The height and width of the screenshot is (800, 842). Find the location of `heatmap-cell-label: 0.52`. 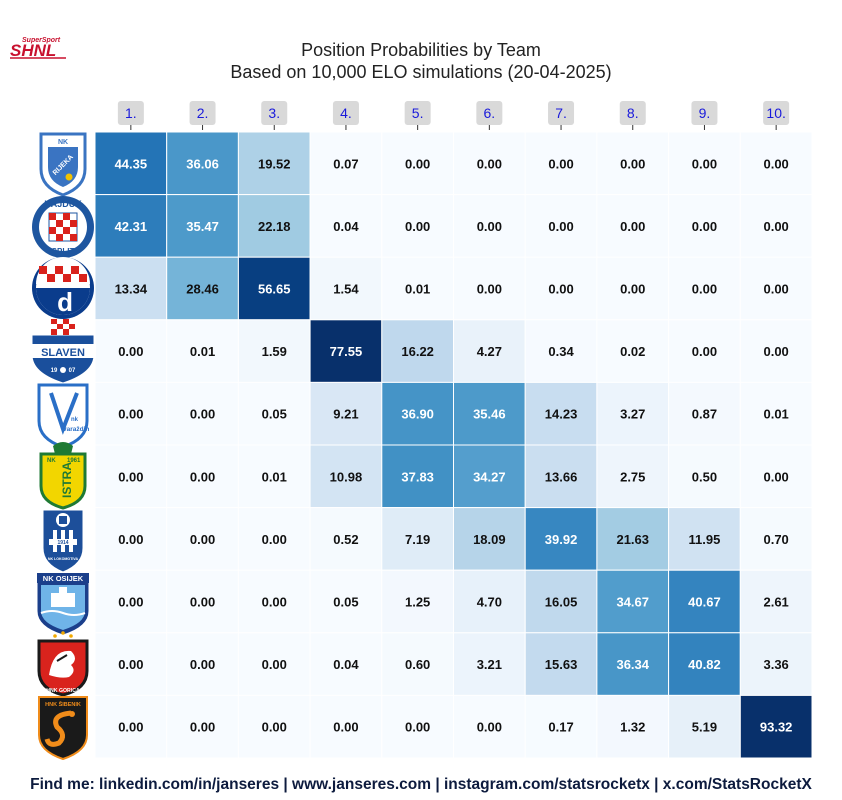

heatmap-cell-label: 0.52 is located at coordinates (345, 539).